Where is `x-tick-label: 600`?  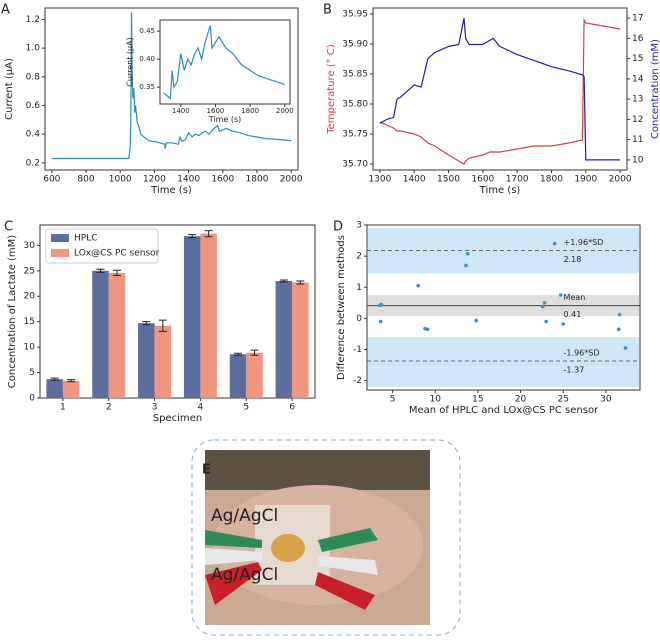
x-tick-label: 600 is located at coordinates (51, 180).